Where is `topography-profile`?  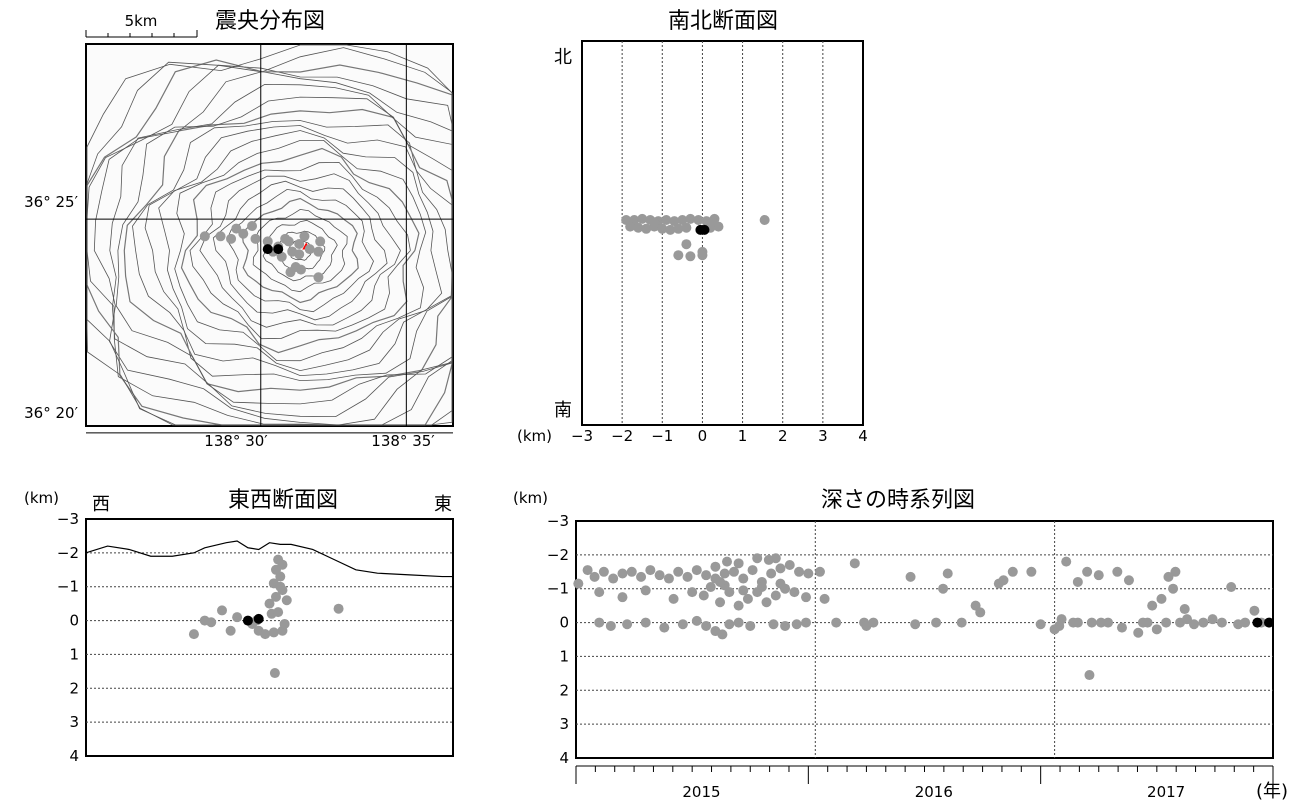 topography-profile is located at coordinates (269, 559).